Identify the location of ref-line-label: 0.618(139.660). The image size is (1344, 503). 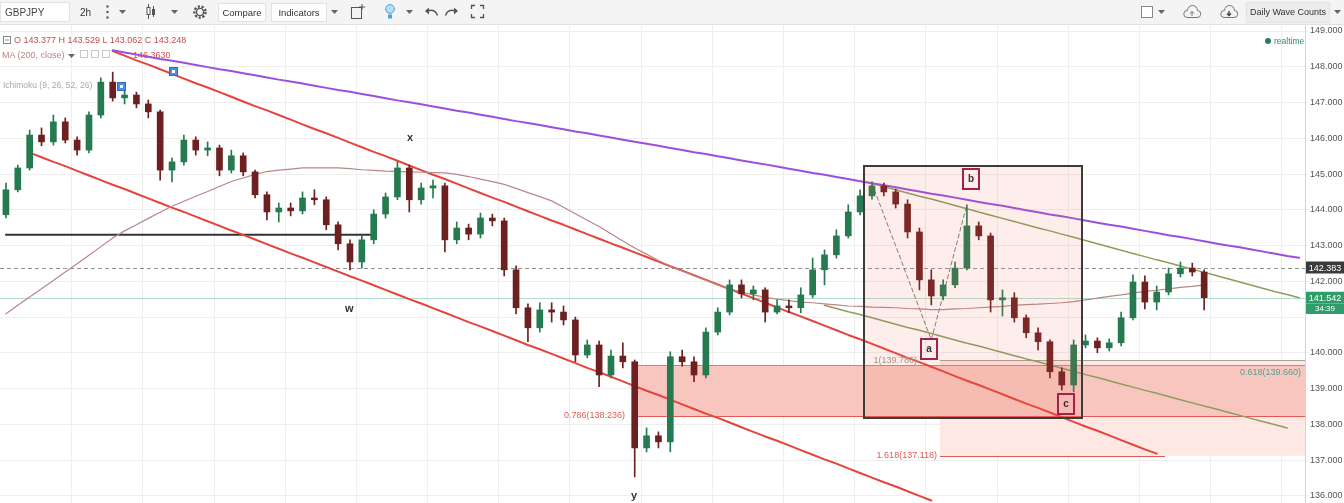
(1270, 371).